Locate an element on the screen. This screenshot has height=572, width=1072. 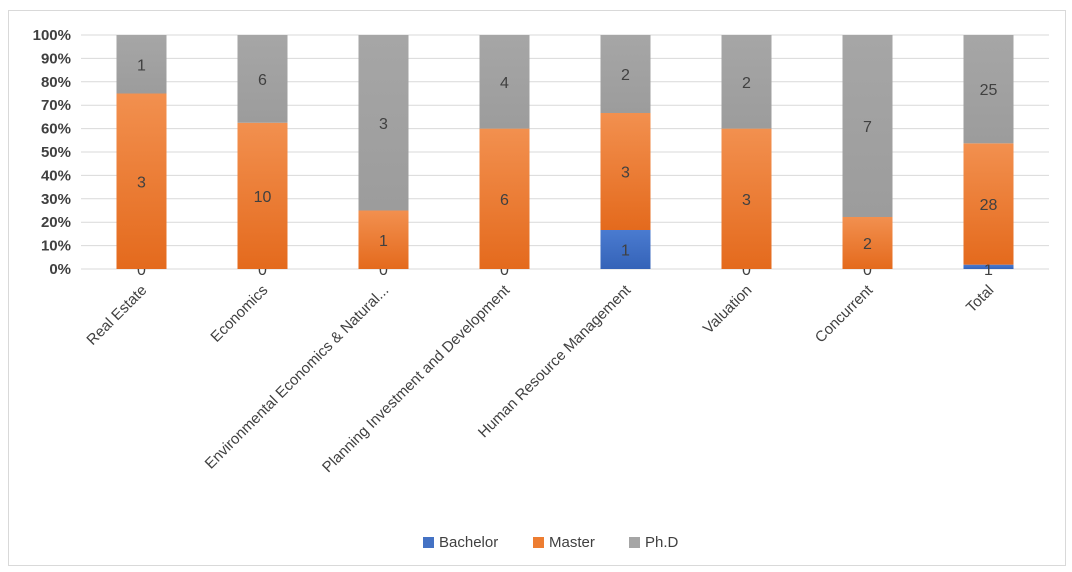
data-label: 4 is located at coordinates (504, 83).